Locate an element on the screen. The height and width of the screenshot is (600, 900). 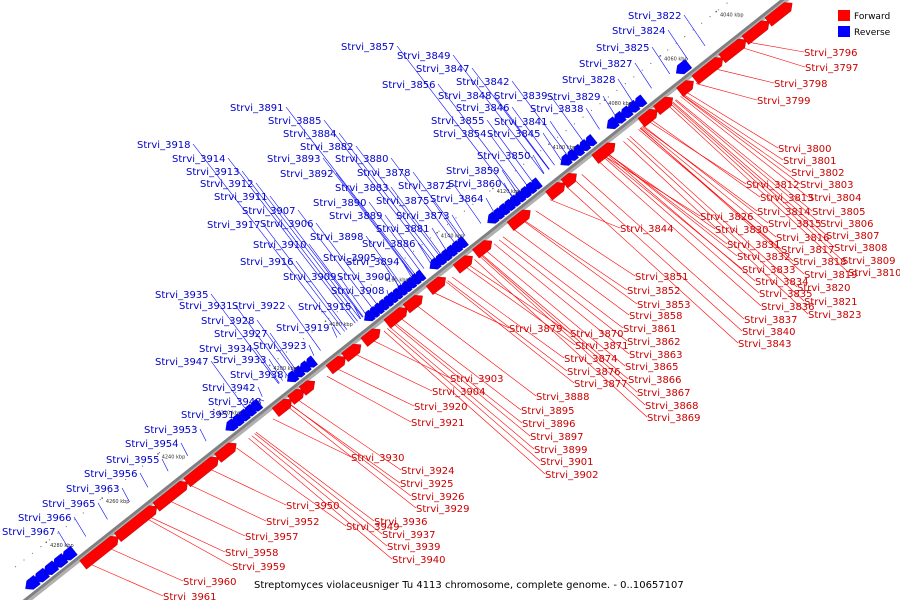
forward-gene-label: Strvi_3840 is located at coordinates (769, 332).